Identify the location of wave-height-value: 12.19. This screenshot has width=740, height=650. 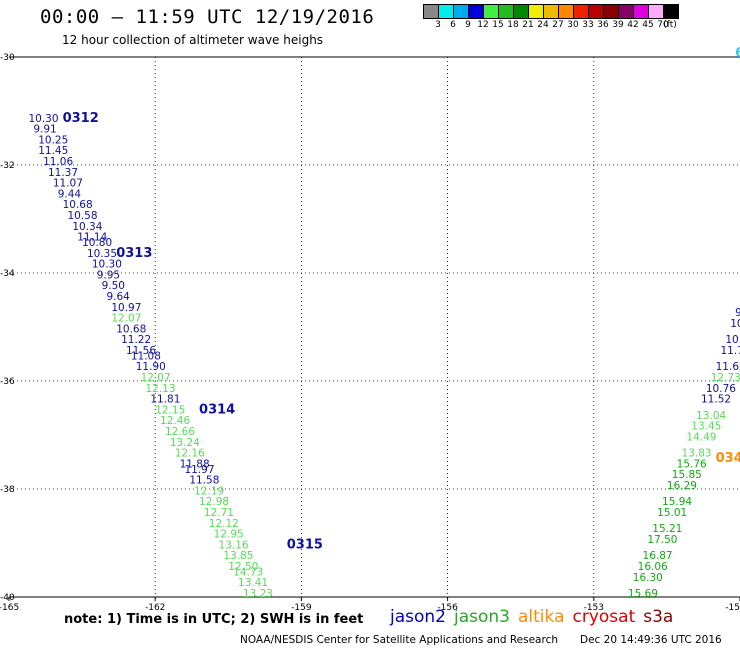
(209, 491).